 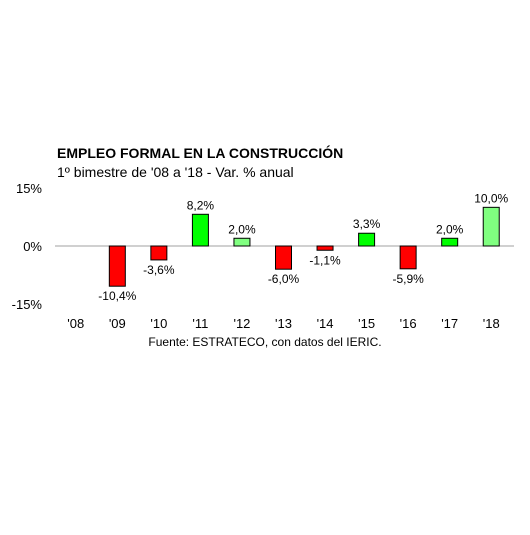 I want to click on x-tick-label: '10, so click(x=158, y=323).